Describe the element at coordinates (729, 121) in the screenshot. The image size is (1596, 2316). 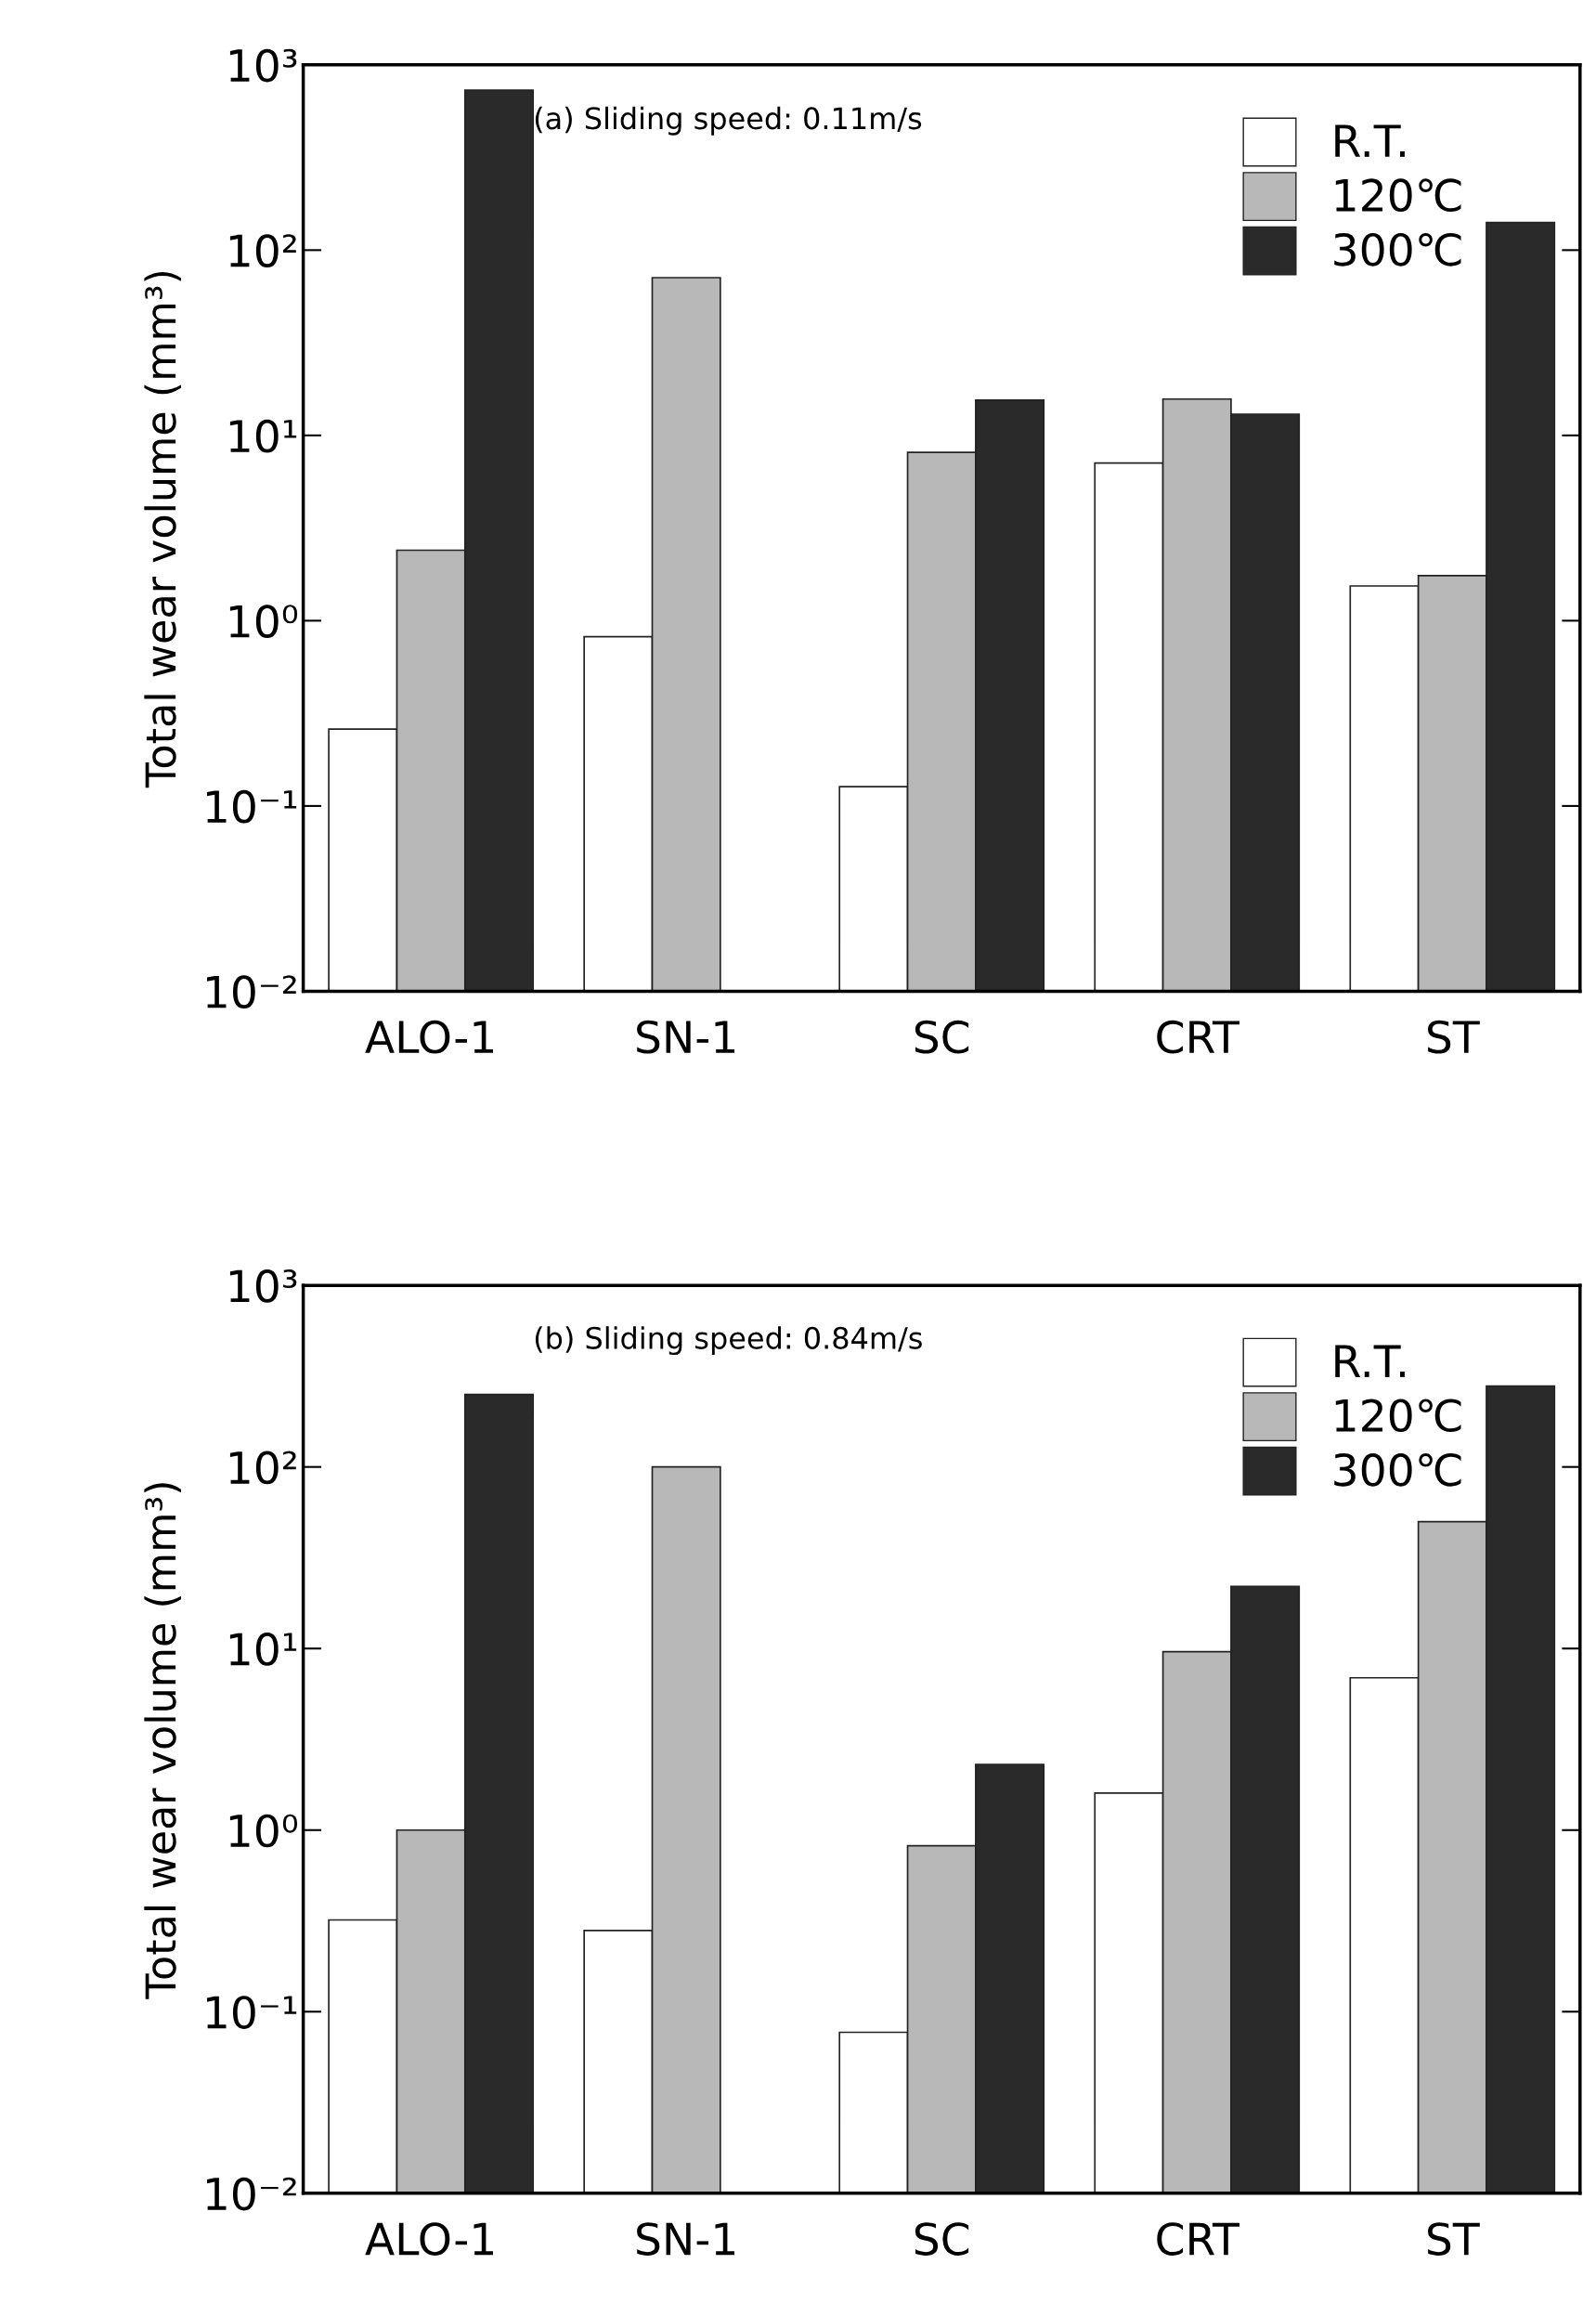
I see `text: (a) Sliding speed: 0.11m/s` at that location.